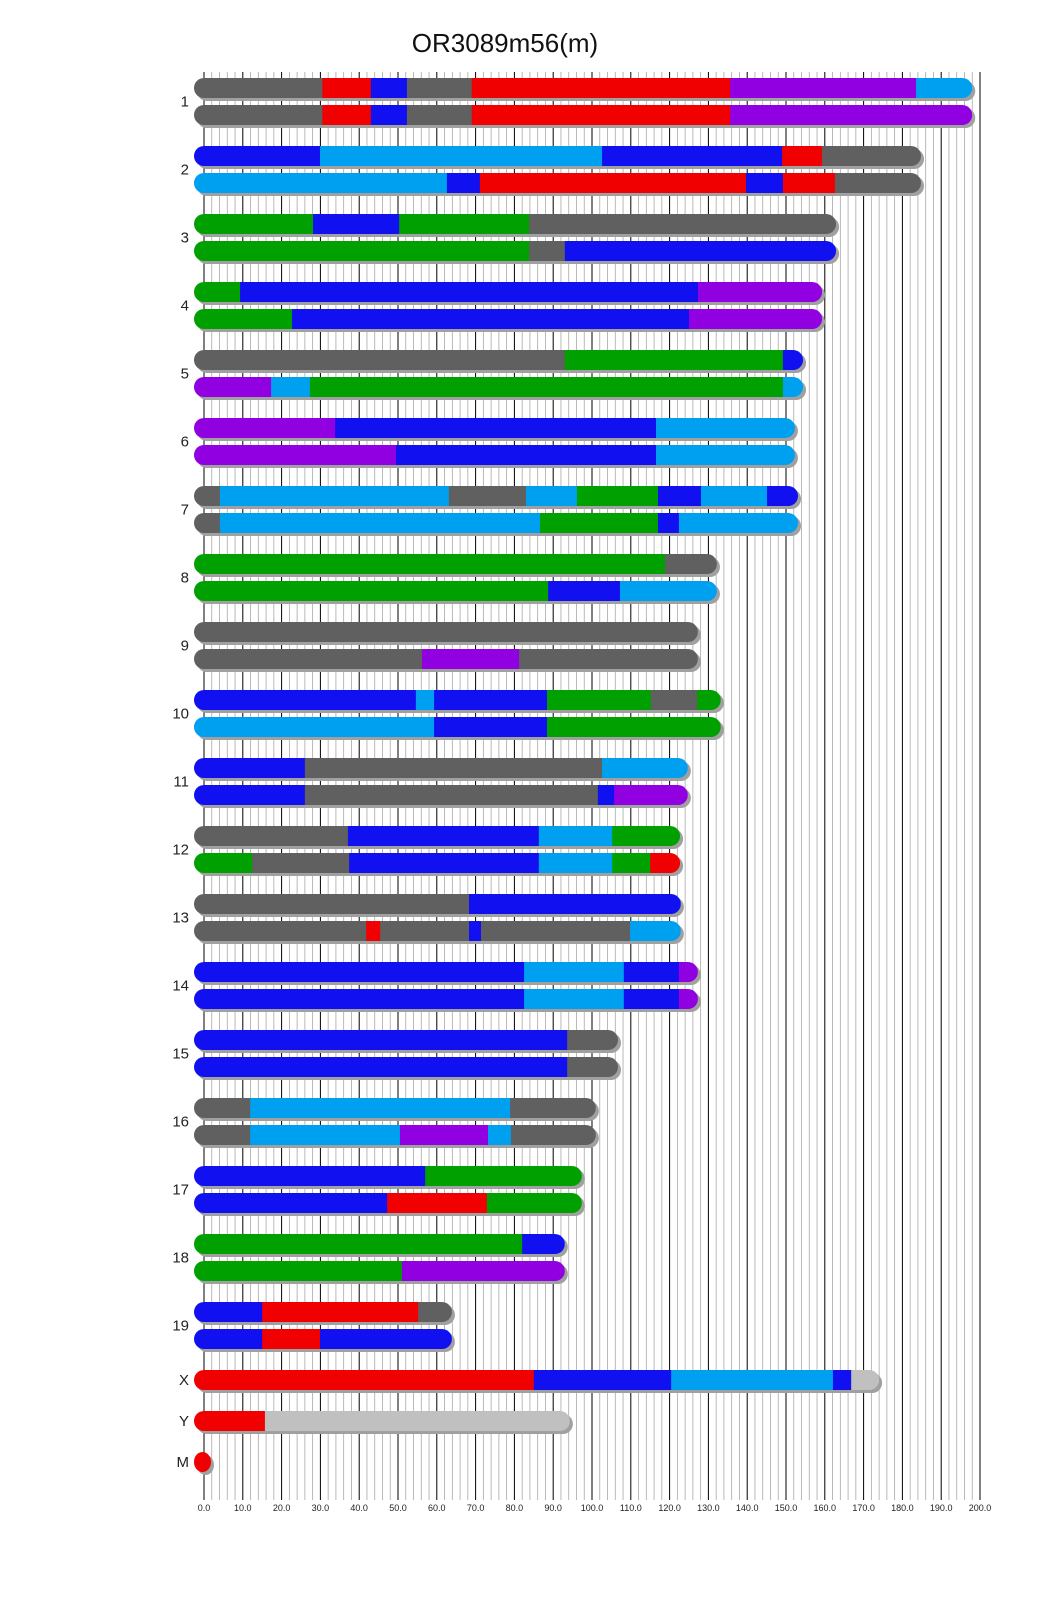 The image size is (1040, 1616). I want to click on x-tick-label: 70.0, so click(476, 1508).